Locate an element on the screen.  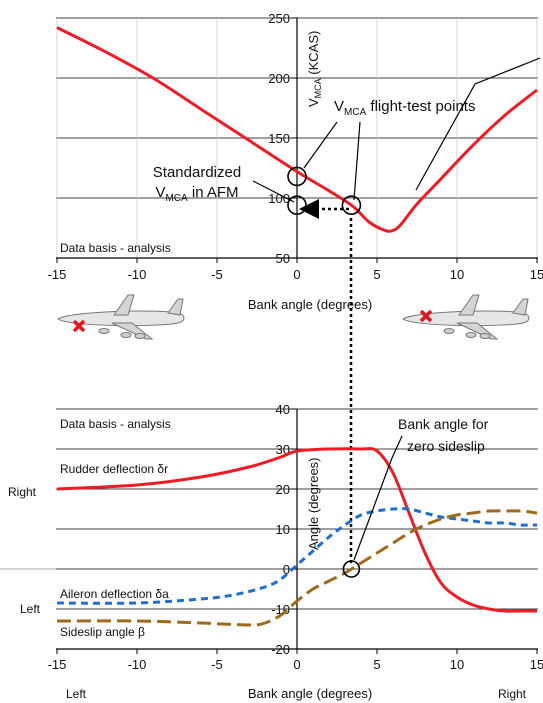
standardized-label-line1: Standardized is located at coordinates (197, 172).